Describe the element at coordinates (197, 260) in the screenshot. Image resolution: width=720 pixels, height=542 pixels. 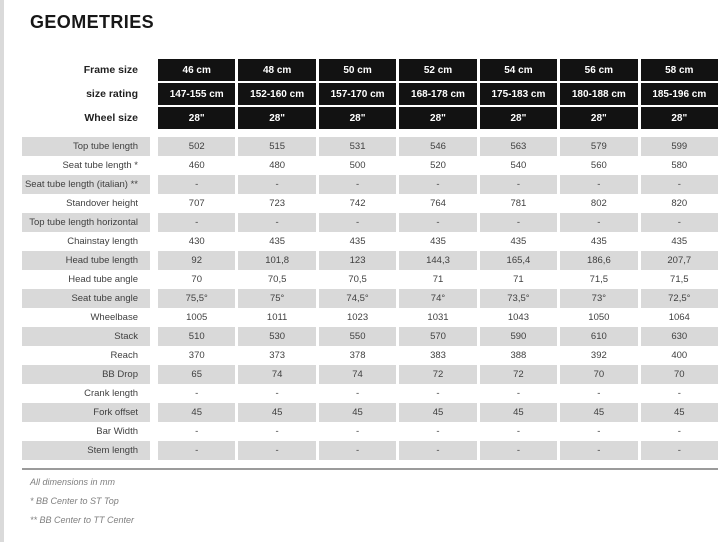
I see `table-cell: 92` at that location.